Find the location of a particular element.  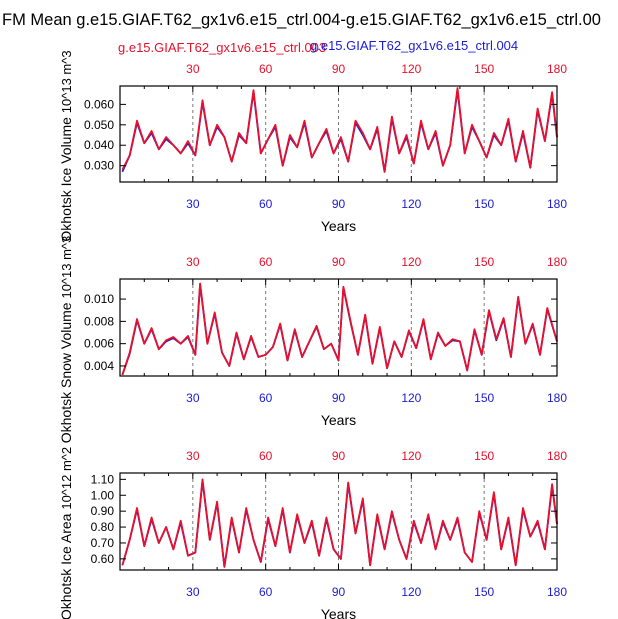

y-tick-label: 0.060 is located at coordinates (99, 104).